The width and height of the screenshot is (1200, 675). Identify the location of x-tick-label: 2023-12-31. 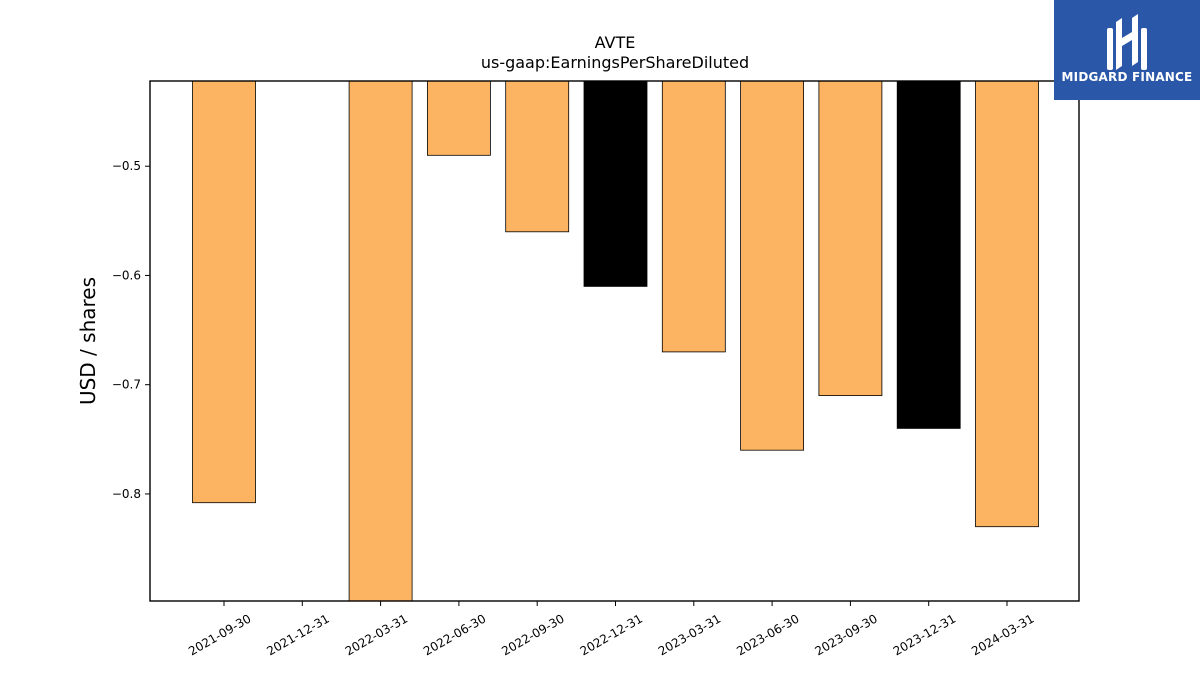
(924, 634).